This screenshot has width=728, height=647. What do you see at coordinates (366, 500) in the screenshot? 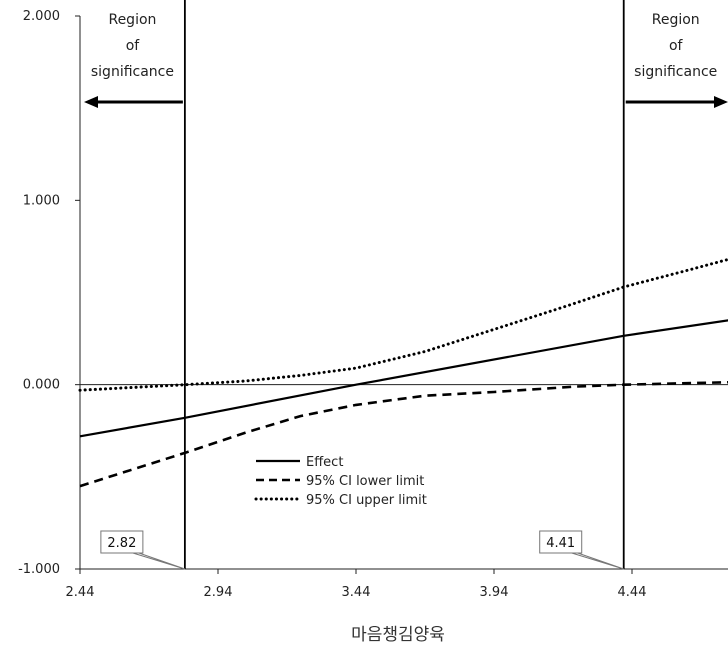
I see `legend-label: 95% CI upper limit` at bounding box center [366, 500].